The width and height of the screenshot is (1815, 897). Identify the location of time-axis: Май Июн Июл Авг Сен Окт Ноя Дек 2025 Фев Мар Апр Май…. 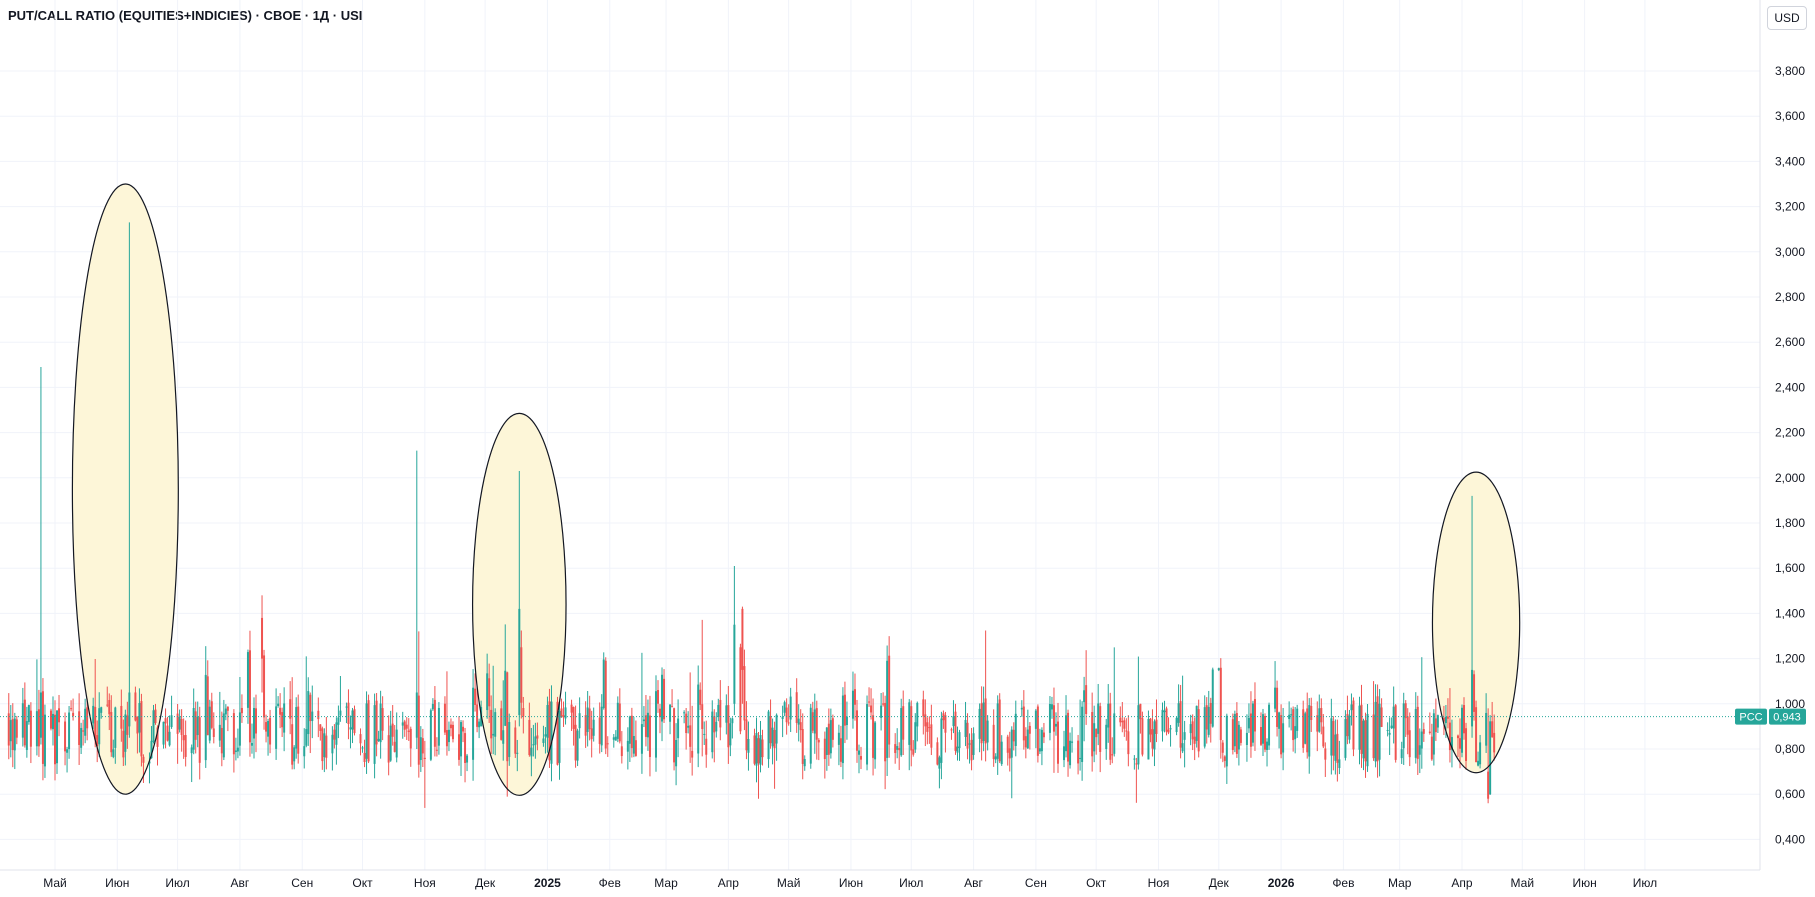
(850, 883).